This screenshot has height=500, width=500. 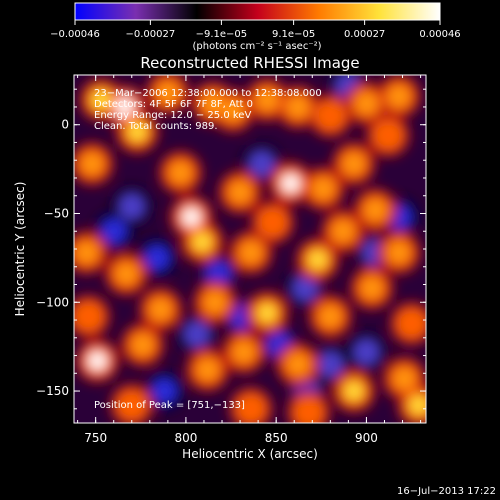 What do you see at coordinates (75, 34) in the screenshot?
I see `colorbar-tick-label: −0.00046` at bounding box center [75, 34].